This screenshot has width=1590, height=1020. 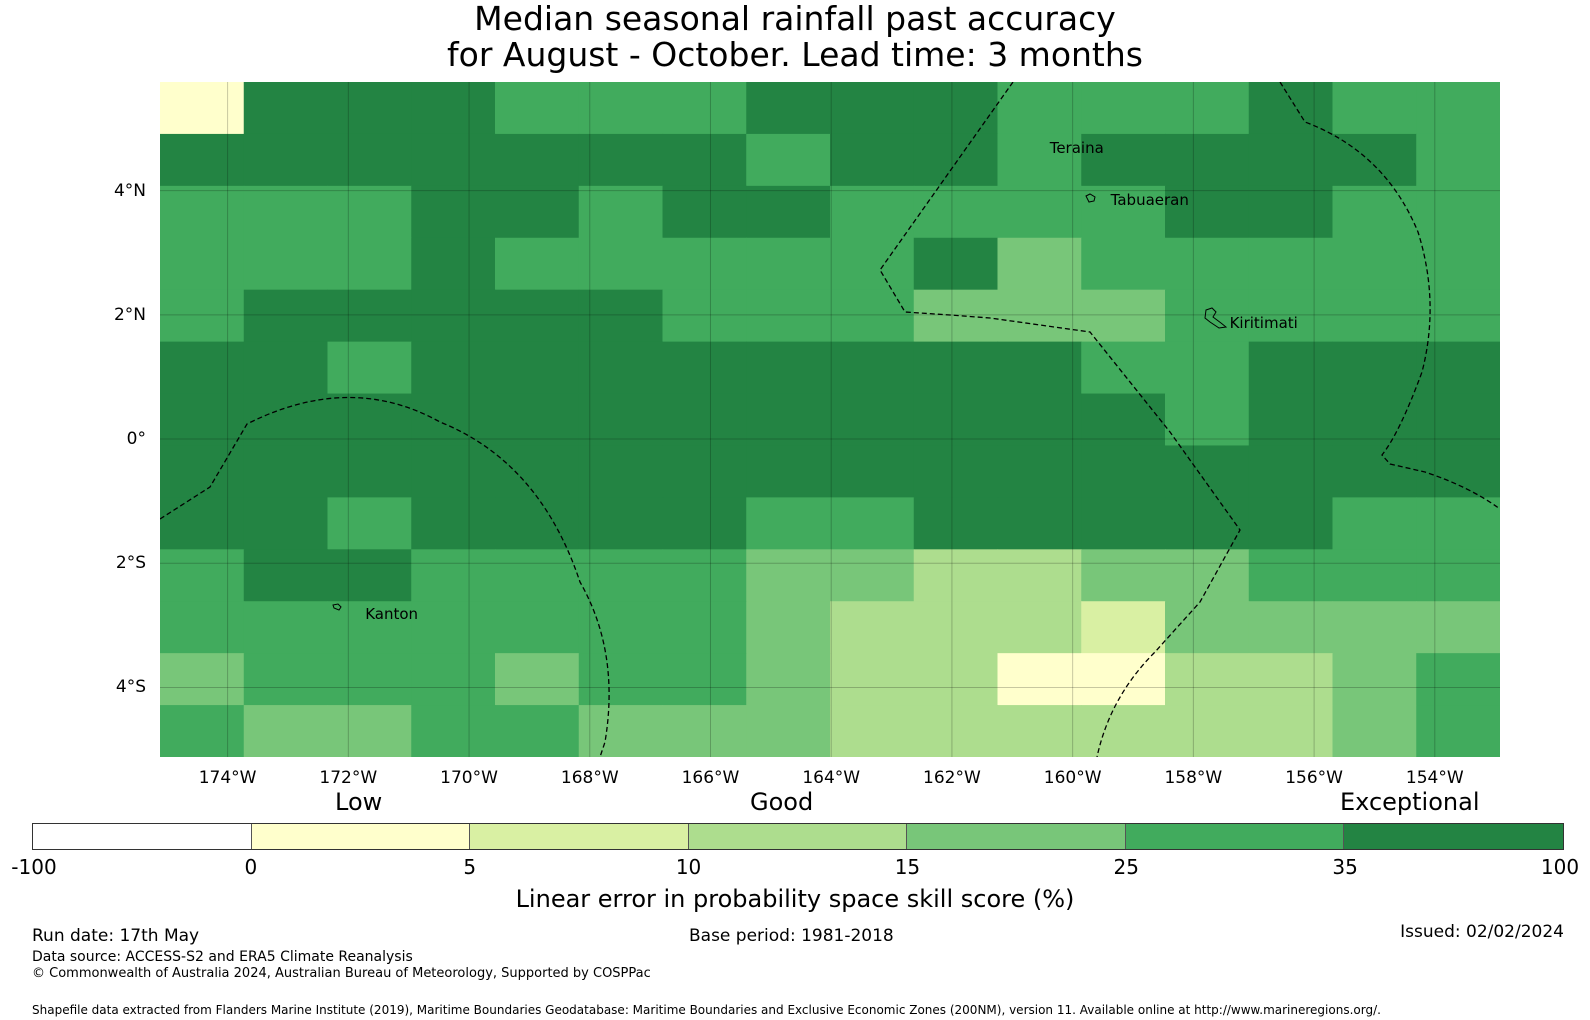 What do you see at coordinates (688, 867) in the screenshot?
I see `colorbar-tick-label: 10` at bounding box center [688, 867].